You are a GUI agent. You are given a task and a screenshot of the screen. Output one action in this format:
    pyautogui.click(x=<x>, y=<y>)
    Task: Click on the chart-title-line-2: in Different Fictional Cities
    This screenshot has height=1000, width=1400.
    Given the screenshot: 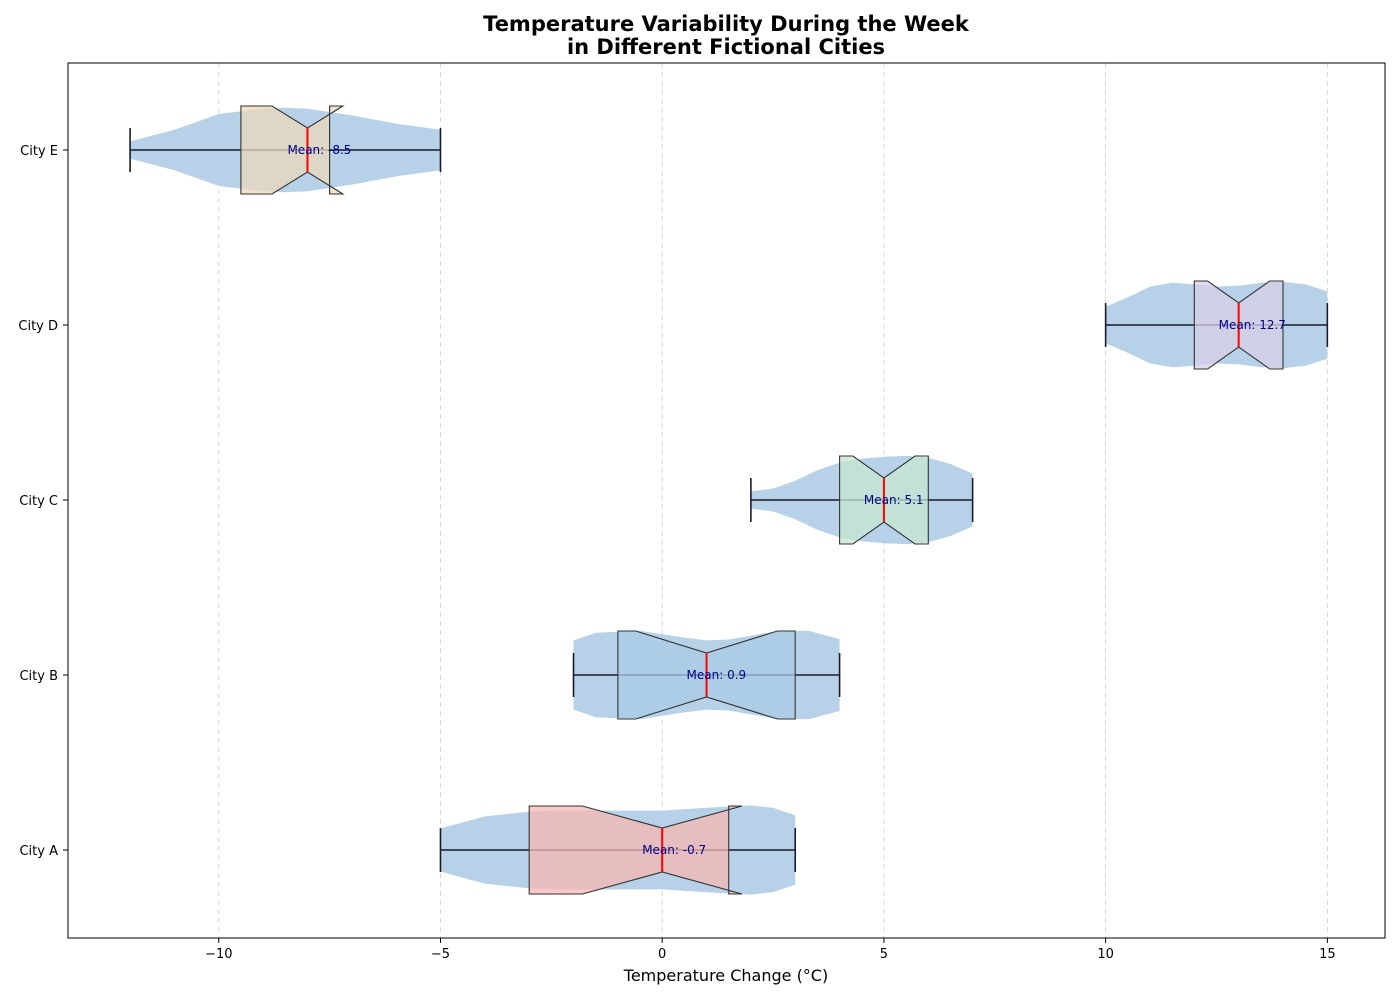 What is the action you would take?
    pyautogui.click(x=726, y=47)
    